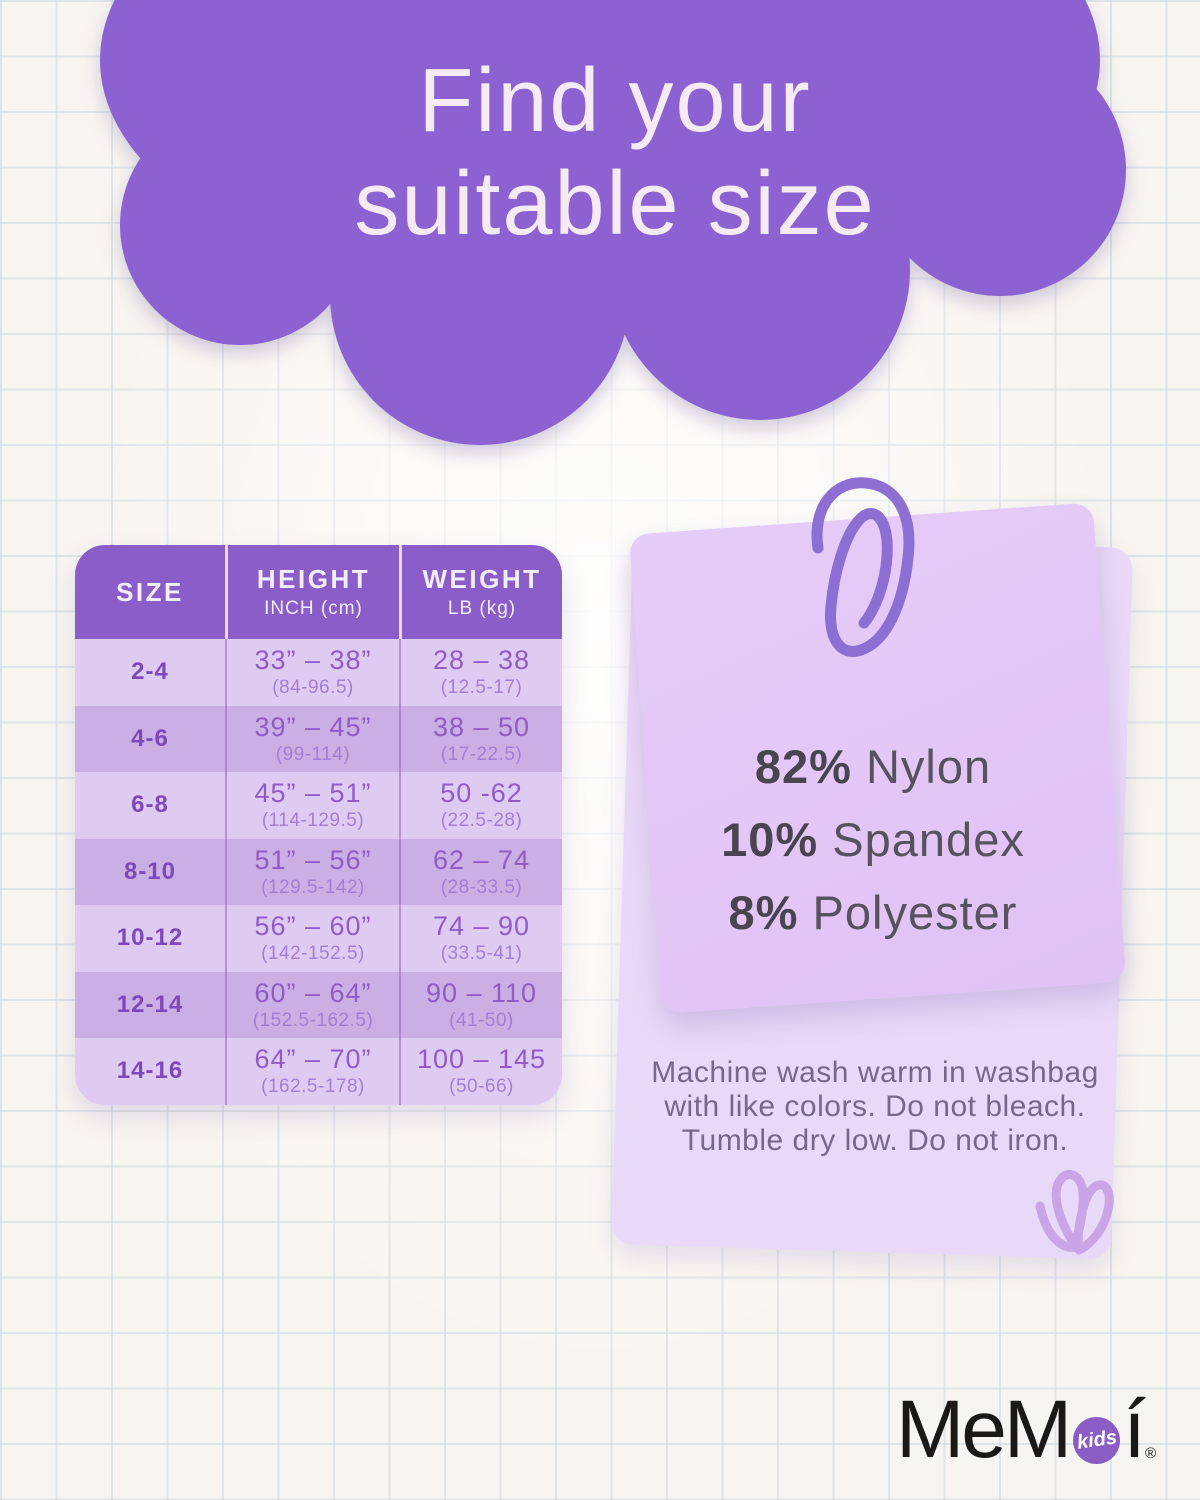 This screenshot has height=1500, width=1200. What do you see at coordinates (615, 204) in the screenshot?
I see `page-title-line2: suitable size` at bounding box center [615, 204].